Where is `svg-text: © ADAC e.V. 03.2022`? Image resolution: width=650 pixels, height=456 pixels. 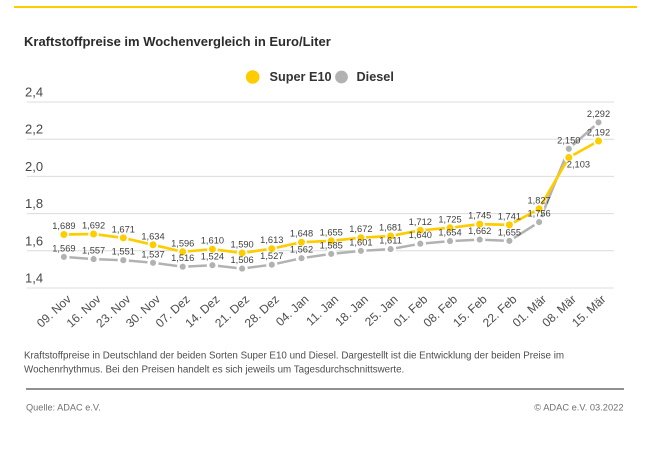 svg-text: © ADAC e.V. 03.2022 is located at coordinates (578, 408).